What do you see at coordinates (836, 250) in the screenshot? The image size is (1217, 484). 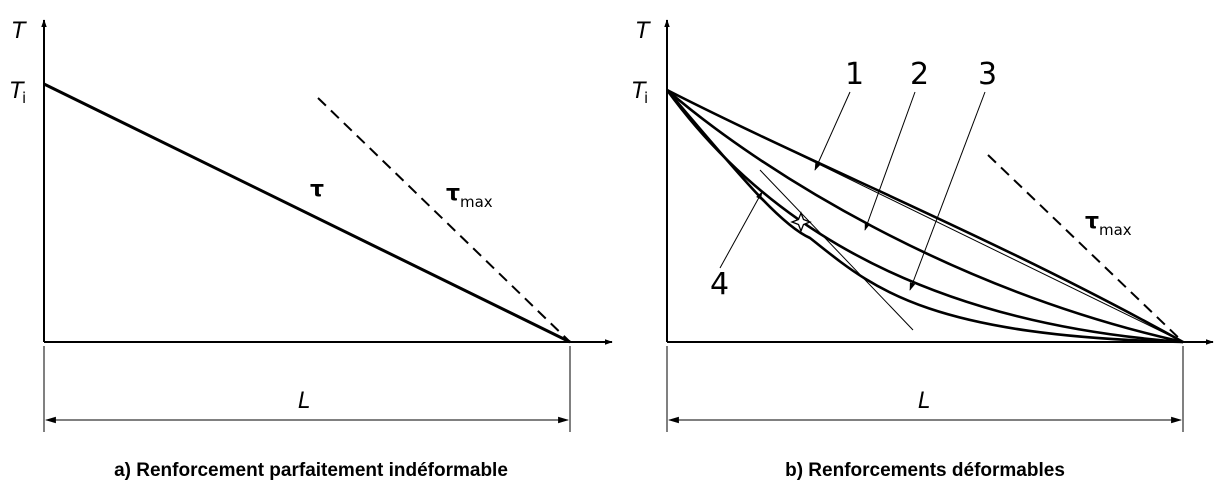 I see `tangent-line` at bounding box center [836, 250].